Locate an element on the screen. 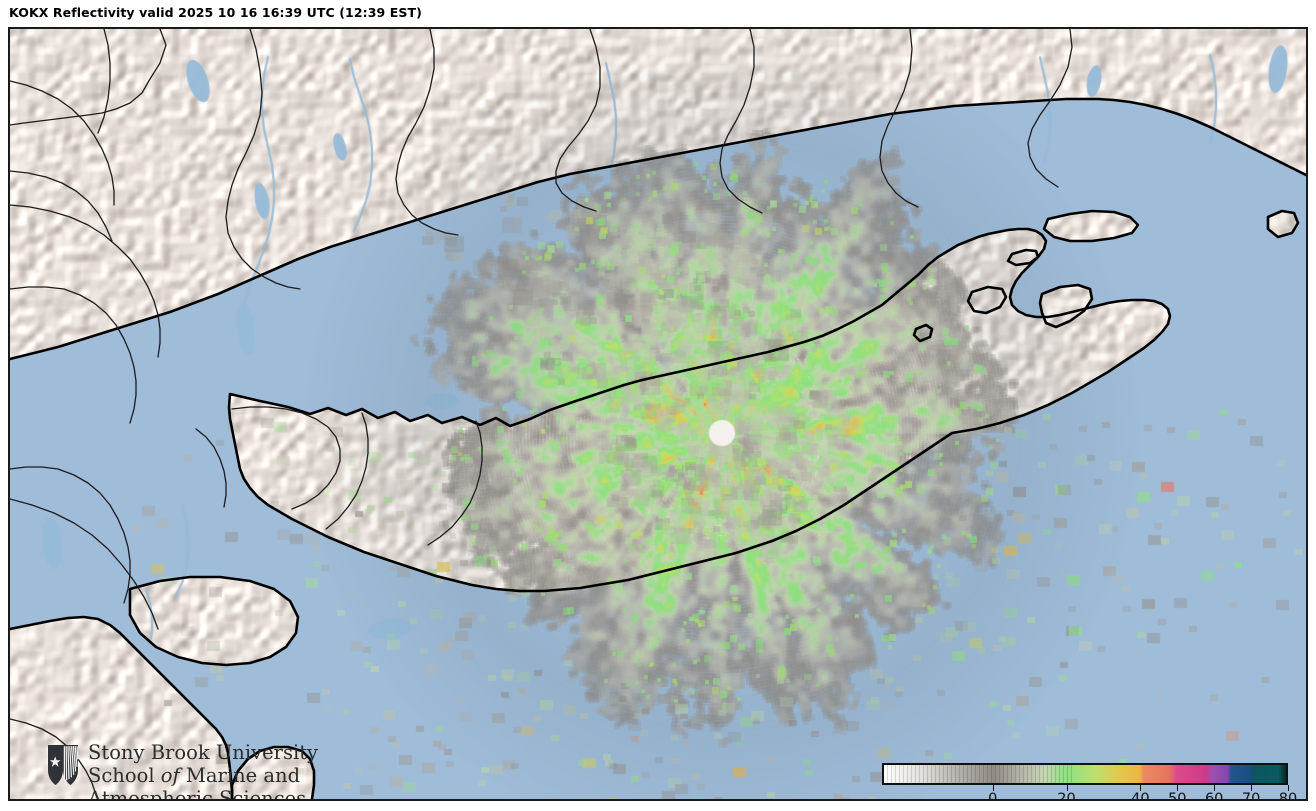 This screenshot has height=811, width=1316. new-jersey-coastline is located at coordinates (122, 707).